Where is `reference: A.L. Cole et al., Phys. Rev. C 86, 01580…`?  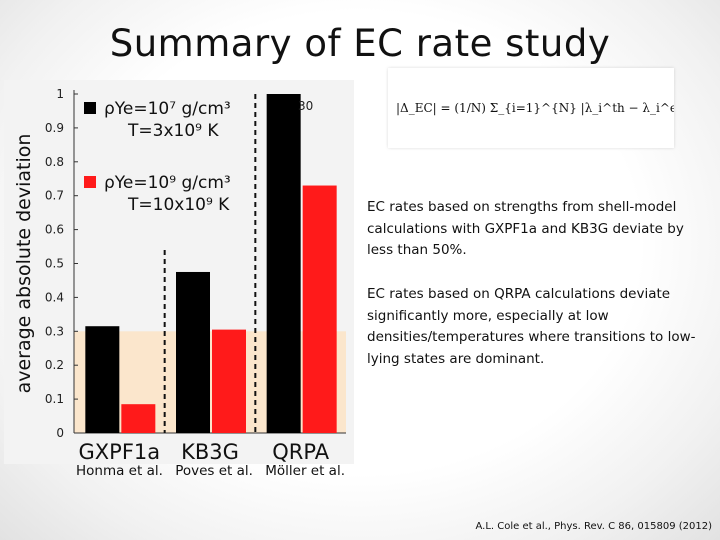
reference: A.L. Cole et al., Phys. Rev. C 86, 01580… is located at coordinates (593, 526).